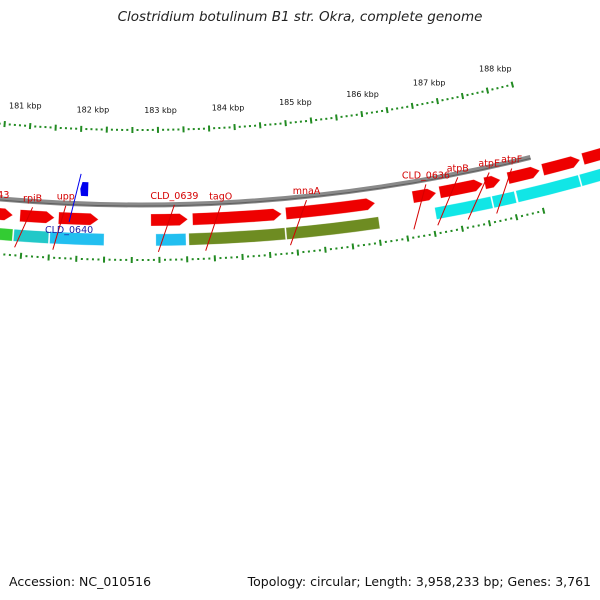 This screenshot has height=600, width=600. I want to click on gene-label-cld_0640: CLD_0640, so click(69, 230).